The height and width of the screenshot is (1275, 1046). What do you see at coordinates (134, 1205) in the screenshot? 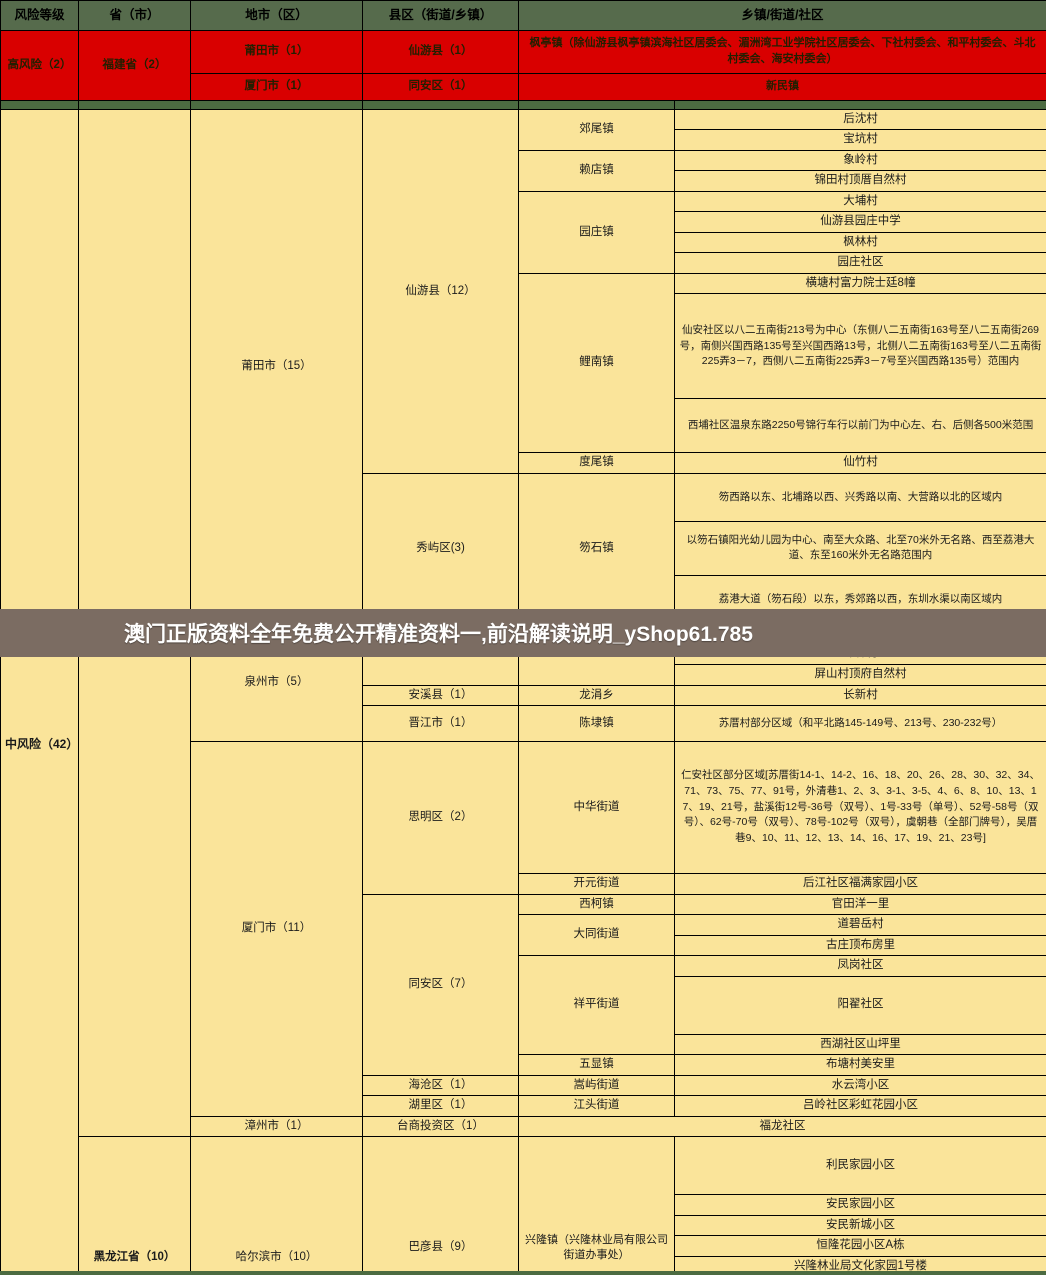
I see `province-cell-heilongjiang: 黑龙江省（10）` at bounding box center [134, 1205].